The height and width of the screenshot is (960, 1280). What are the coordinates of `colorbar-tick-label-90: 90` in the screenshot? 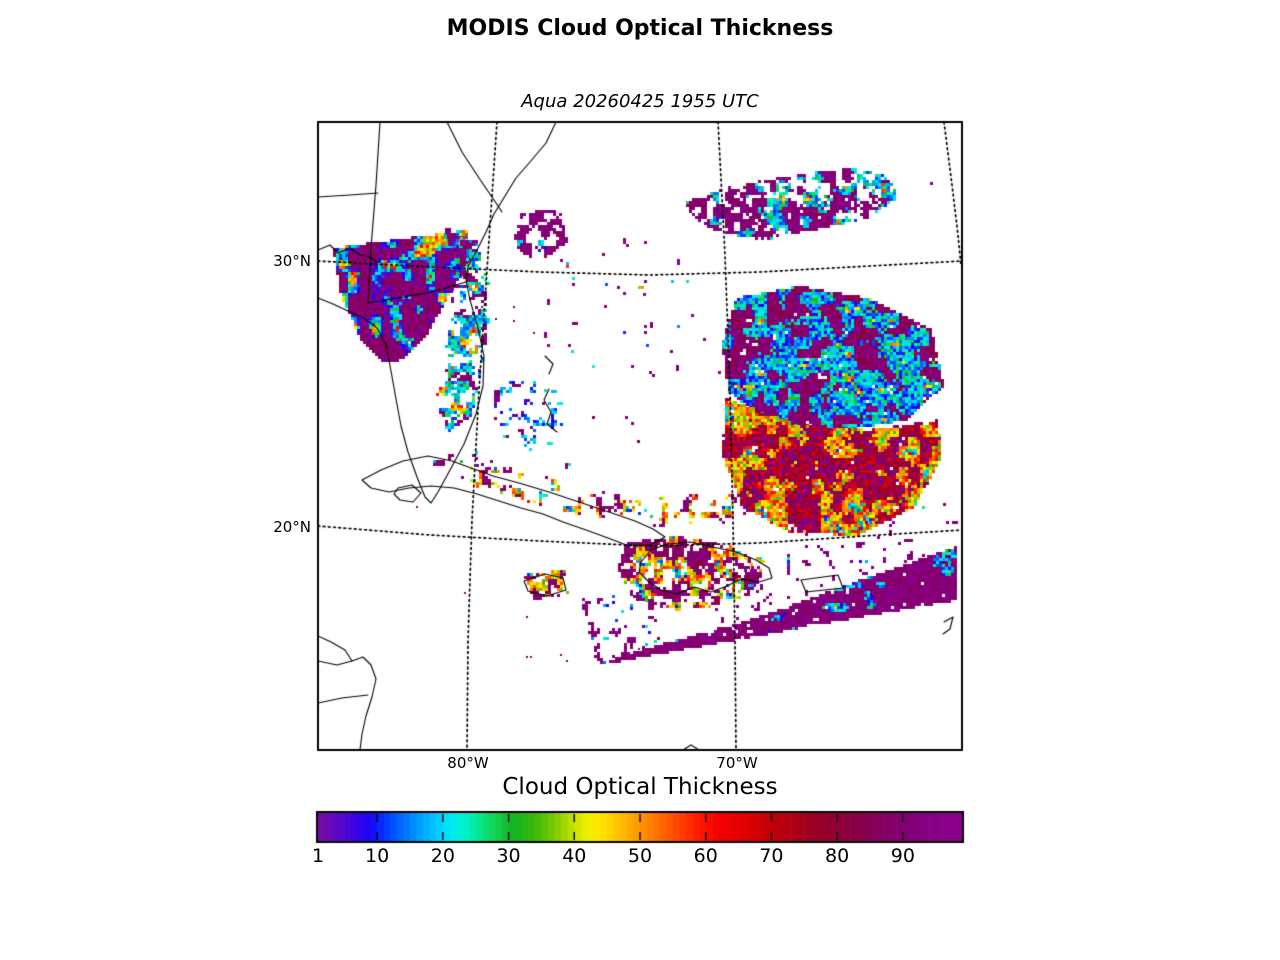 It's located at (902, 856).